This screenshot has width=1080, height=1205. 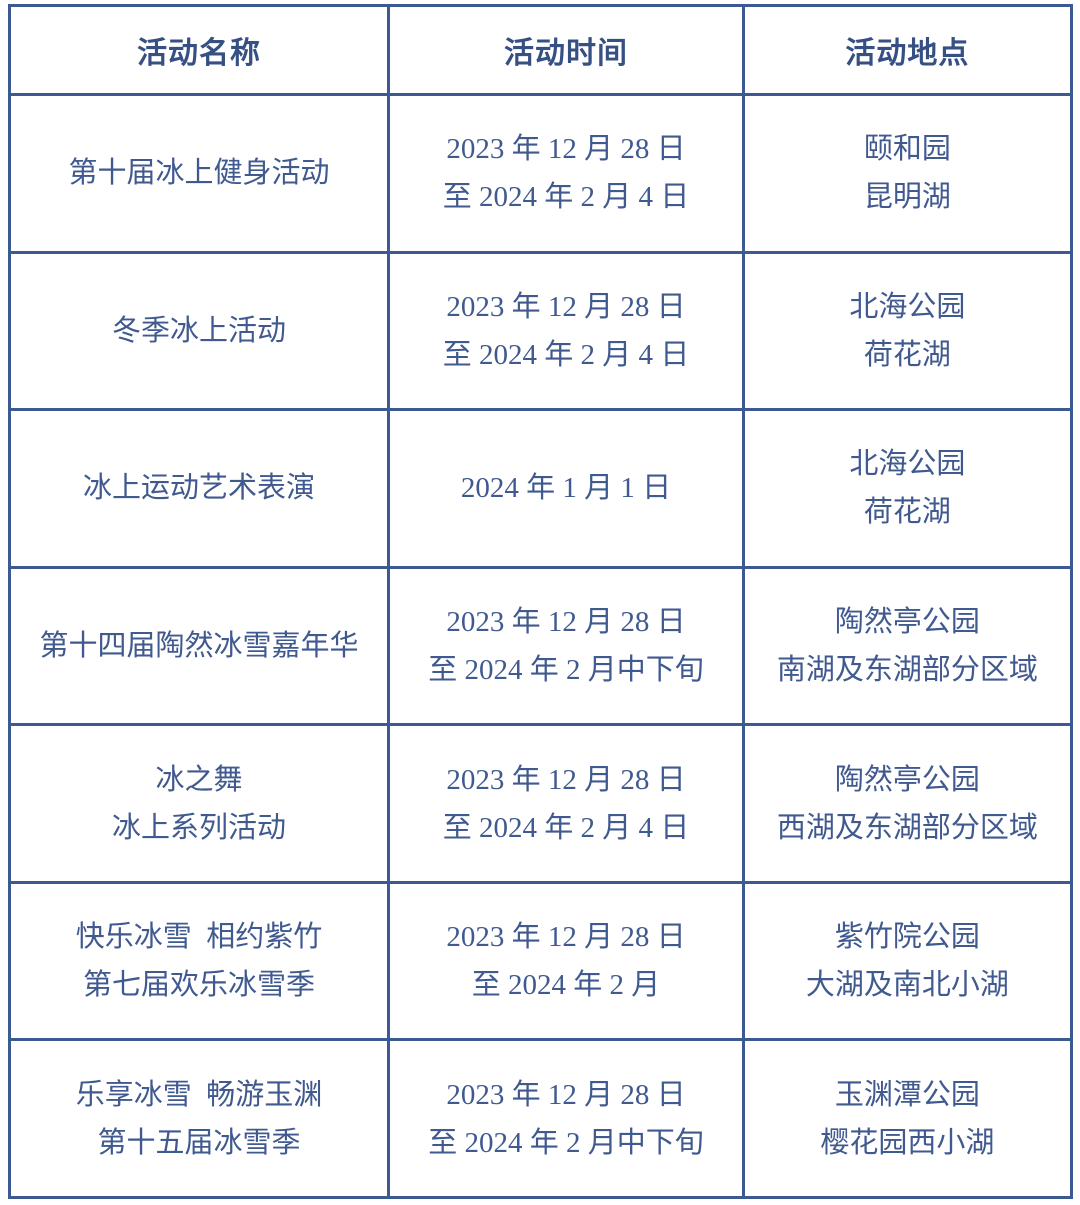 I want to click on cell-line: 玉渊潭公园, so click(x=907, y=1094).